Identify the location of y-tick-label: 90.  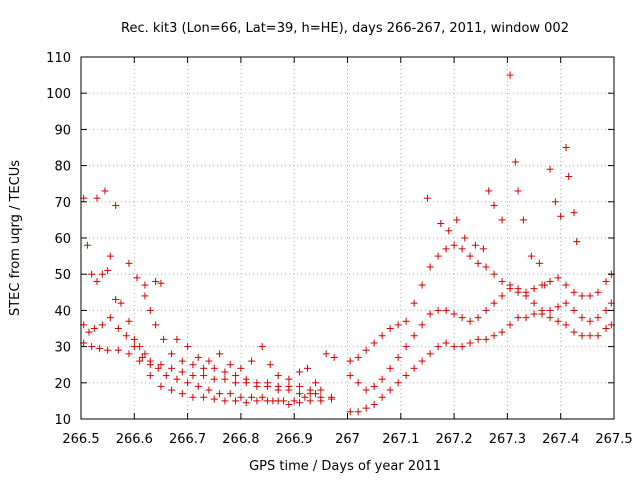
(62, 130).